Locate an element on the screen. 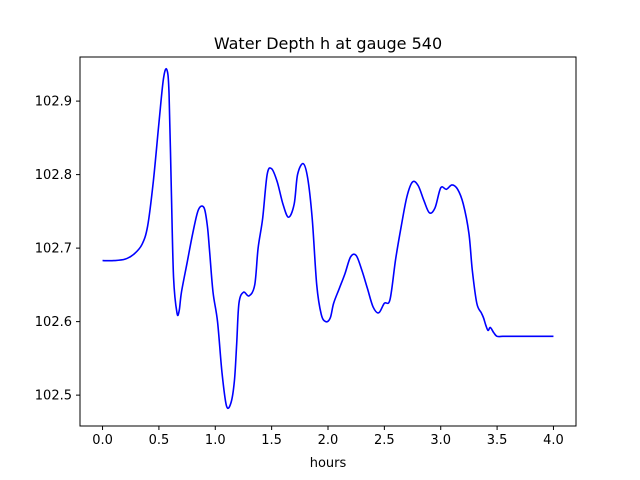 The height and width of the screenshot is (480, 640). y-tick-label: 102.6 is located at coordinates (53, 322).